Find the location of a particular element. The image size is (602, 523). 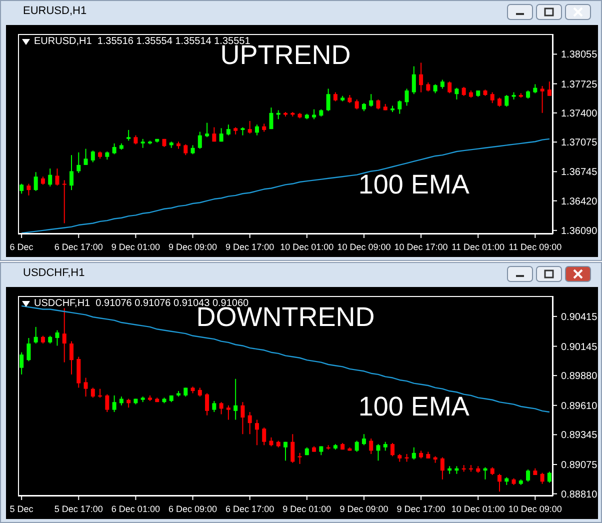

x-tick-label: 6 Dec is located at coordinates (22, 247).